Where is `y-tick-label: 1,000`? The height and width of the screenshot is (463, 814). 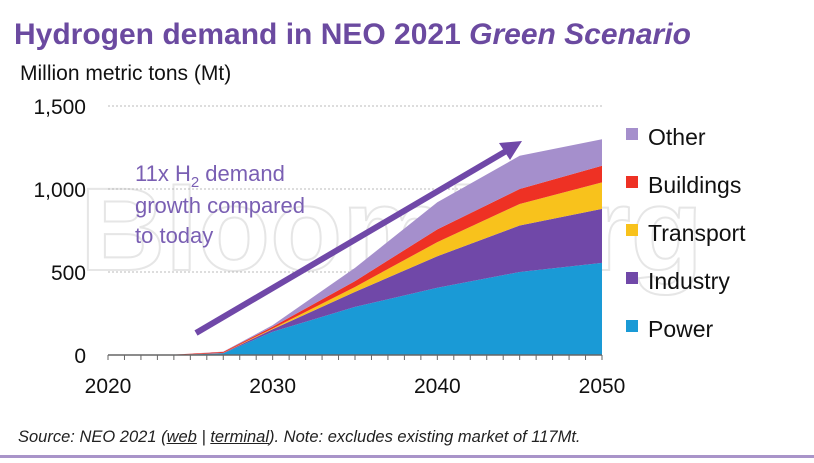
y-tick-label: 1,000 is located at coordinates (59, 190).